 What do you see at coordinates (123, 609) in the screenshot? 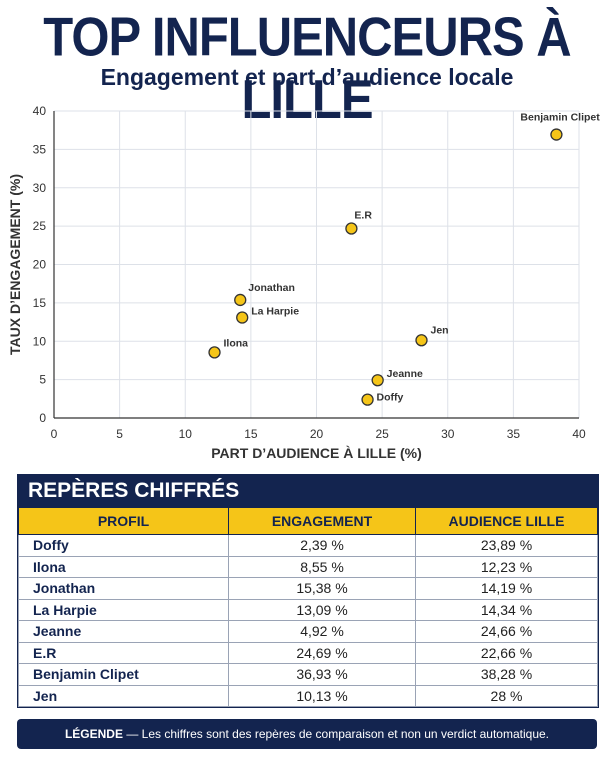
I see `row-name: La Harpie` at bounding box center [123, 609].